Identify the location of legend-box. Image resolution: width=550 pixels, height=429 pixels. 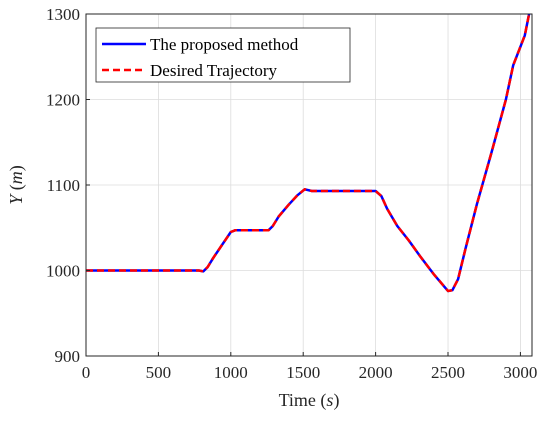
(223, 55).